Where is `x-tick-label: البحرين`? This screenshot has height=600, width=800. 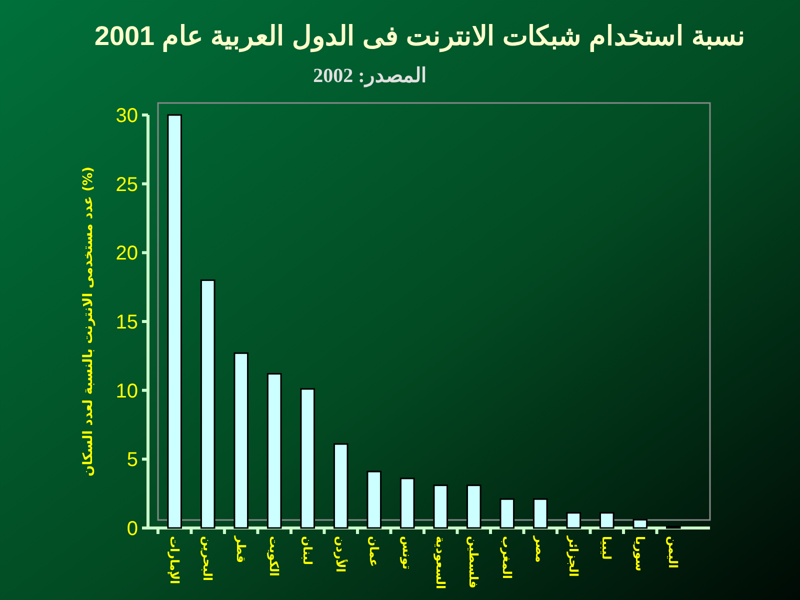 x-tick-label: البحرين is located at coordinates (207, 558).